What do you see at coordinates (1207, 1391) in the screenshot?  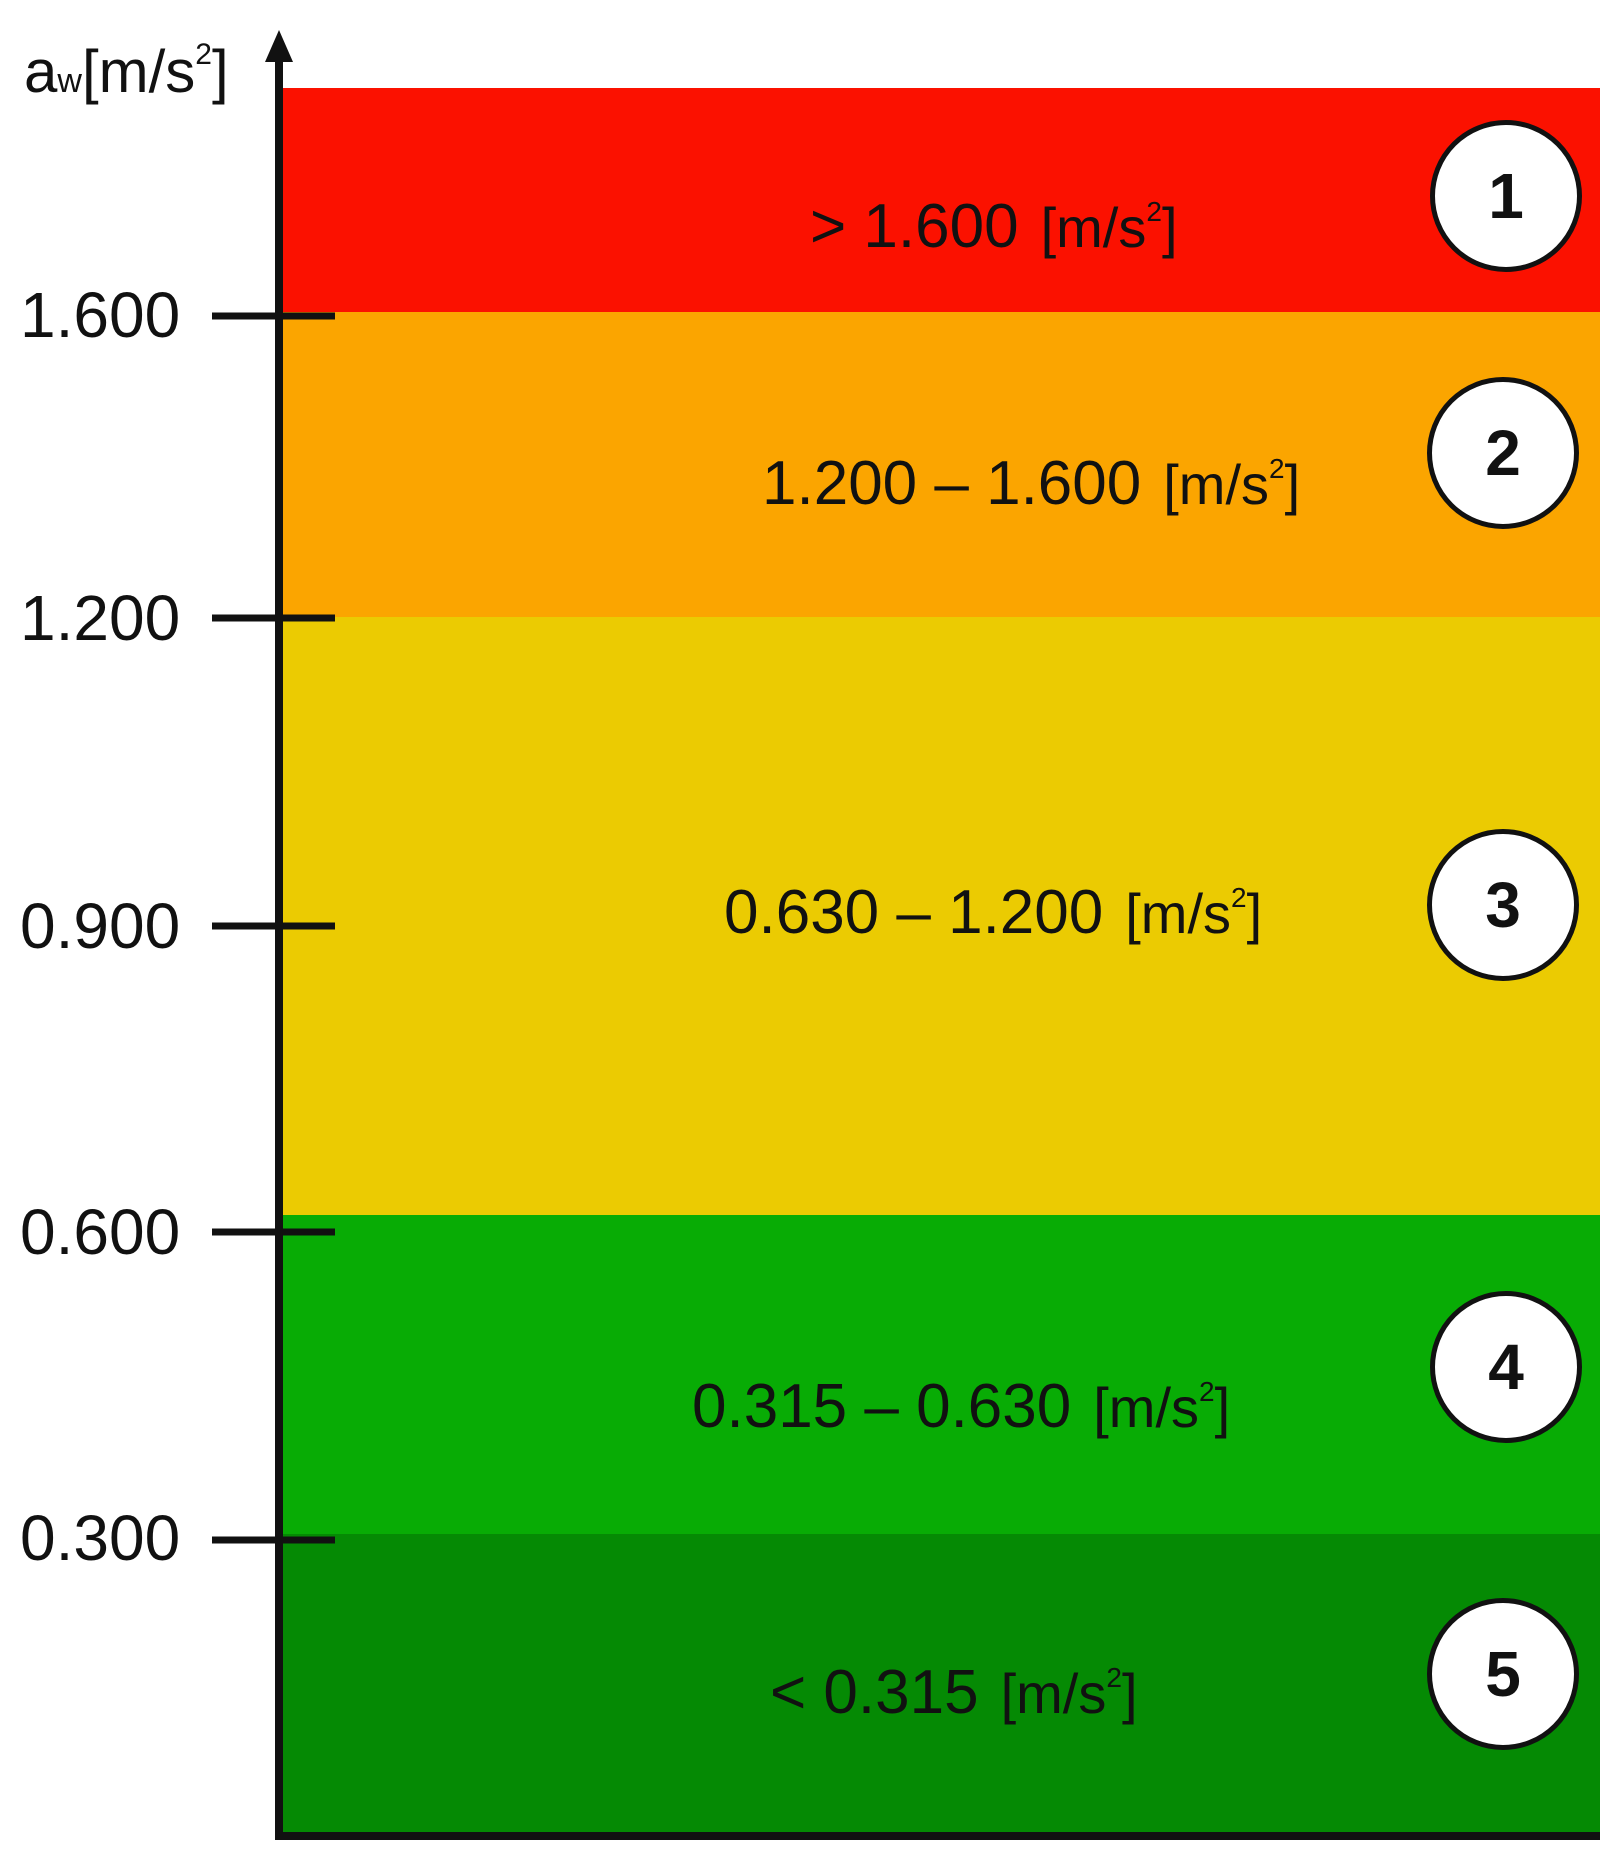 I see `band-unit-exponent-4: 2` at bounding box center [1207, 1391].